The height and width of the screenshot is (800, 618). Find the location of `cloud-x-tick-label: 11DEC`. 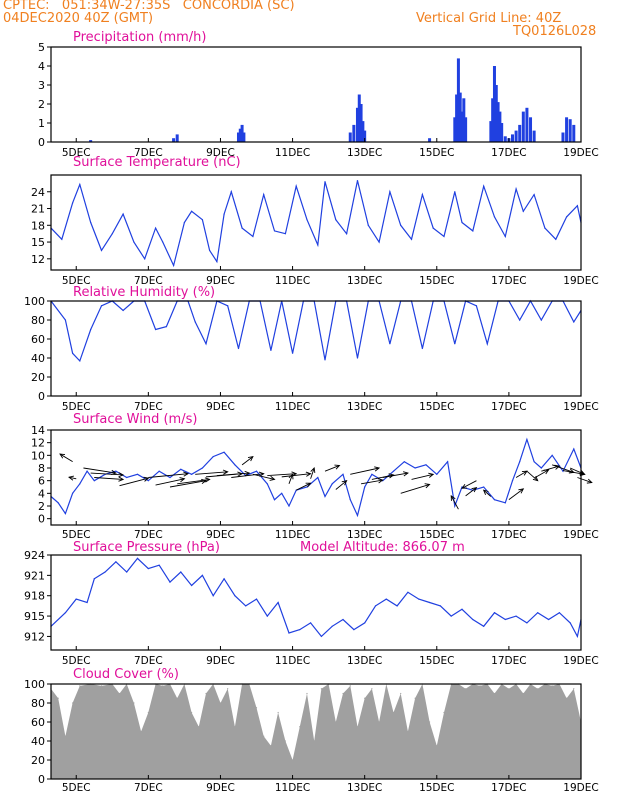

cloud-x-tick-label: 11DEC is located at coordinates (292, 788).